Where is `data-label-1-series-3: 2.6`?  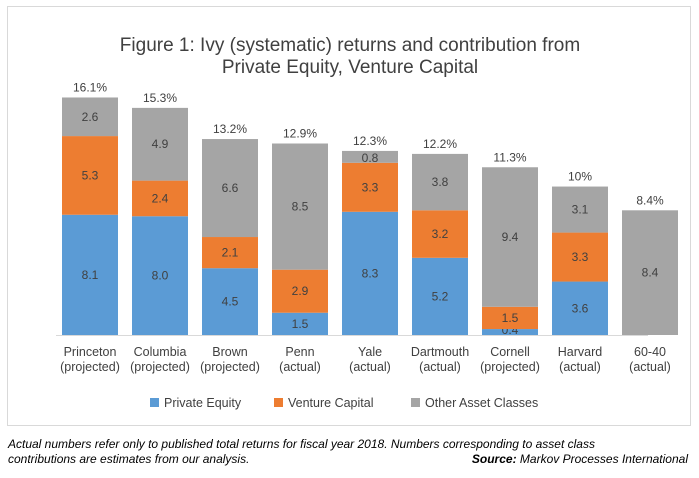 data-label-1-series-3: 2.6 is located at coordinates (90, 117).